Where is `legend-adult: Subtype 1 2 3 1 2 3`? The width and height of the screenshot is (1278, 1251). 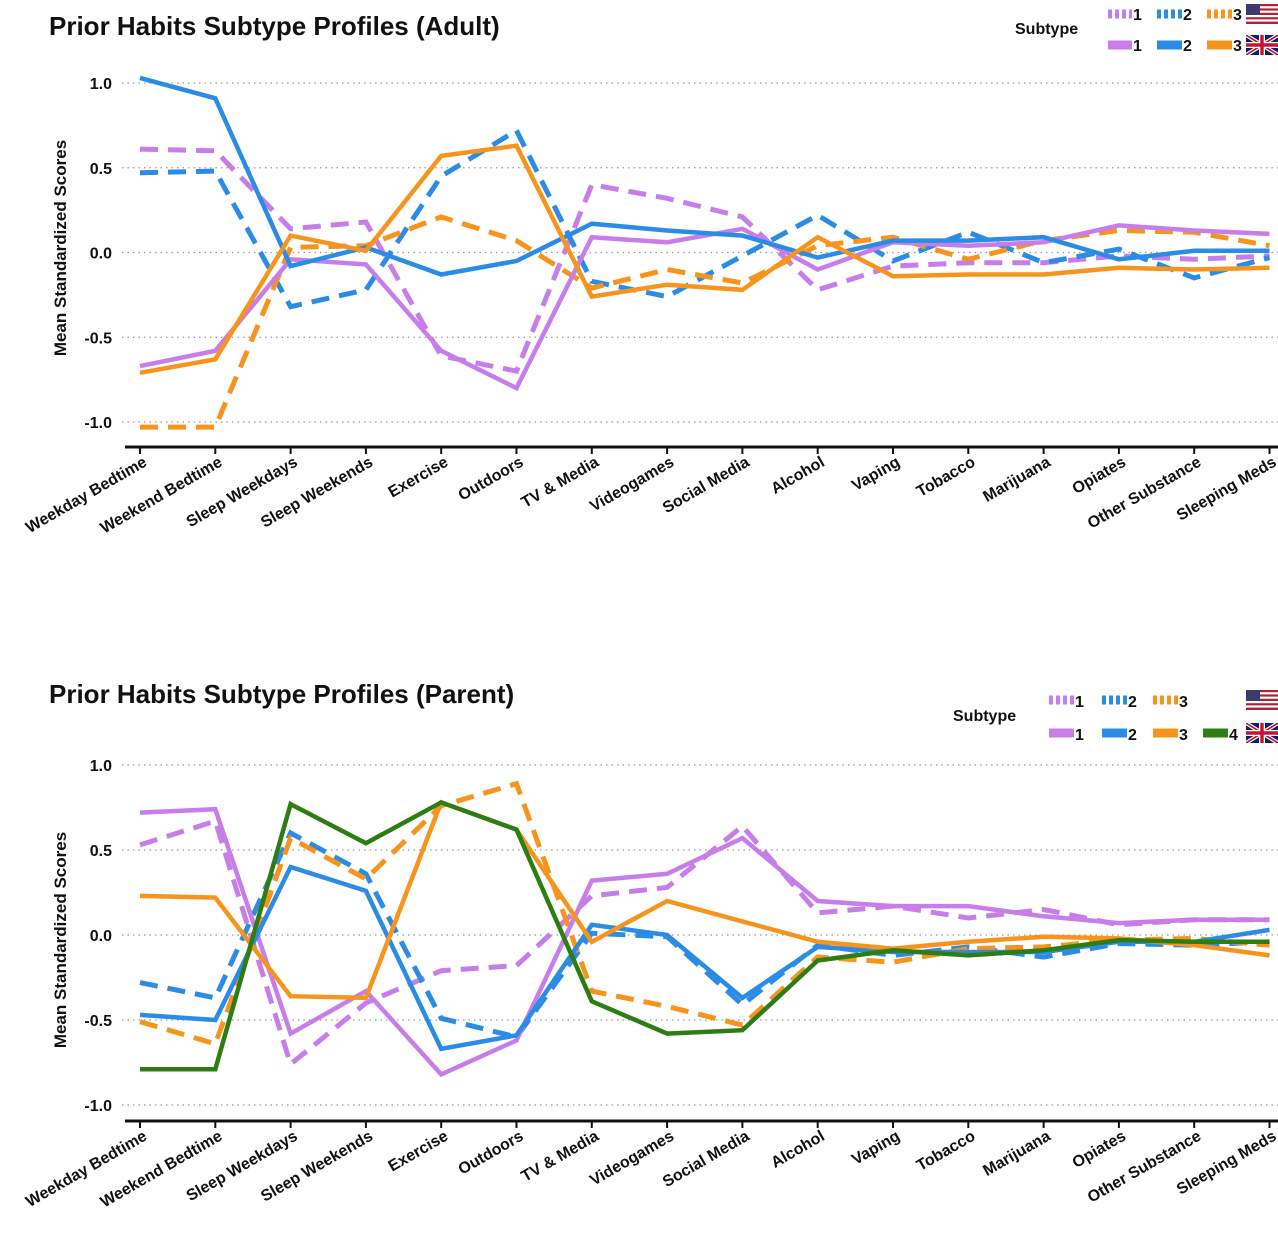
legend-adult: Subtype 1 2 3 1 2 3 is located at coordinates (1146, 29).